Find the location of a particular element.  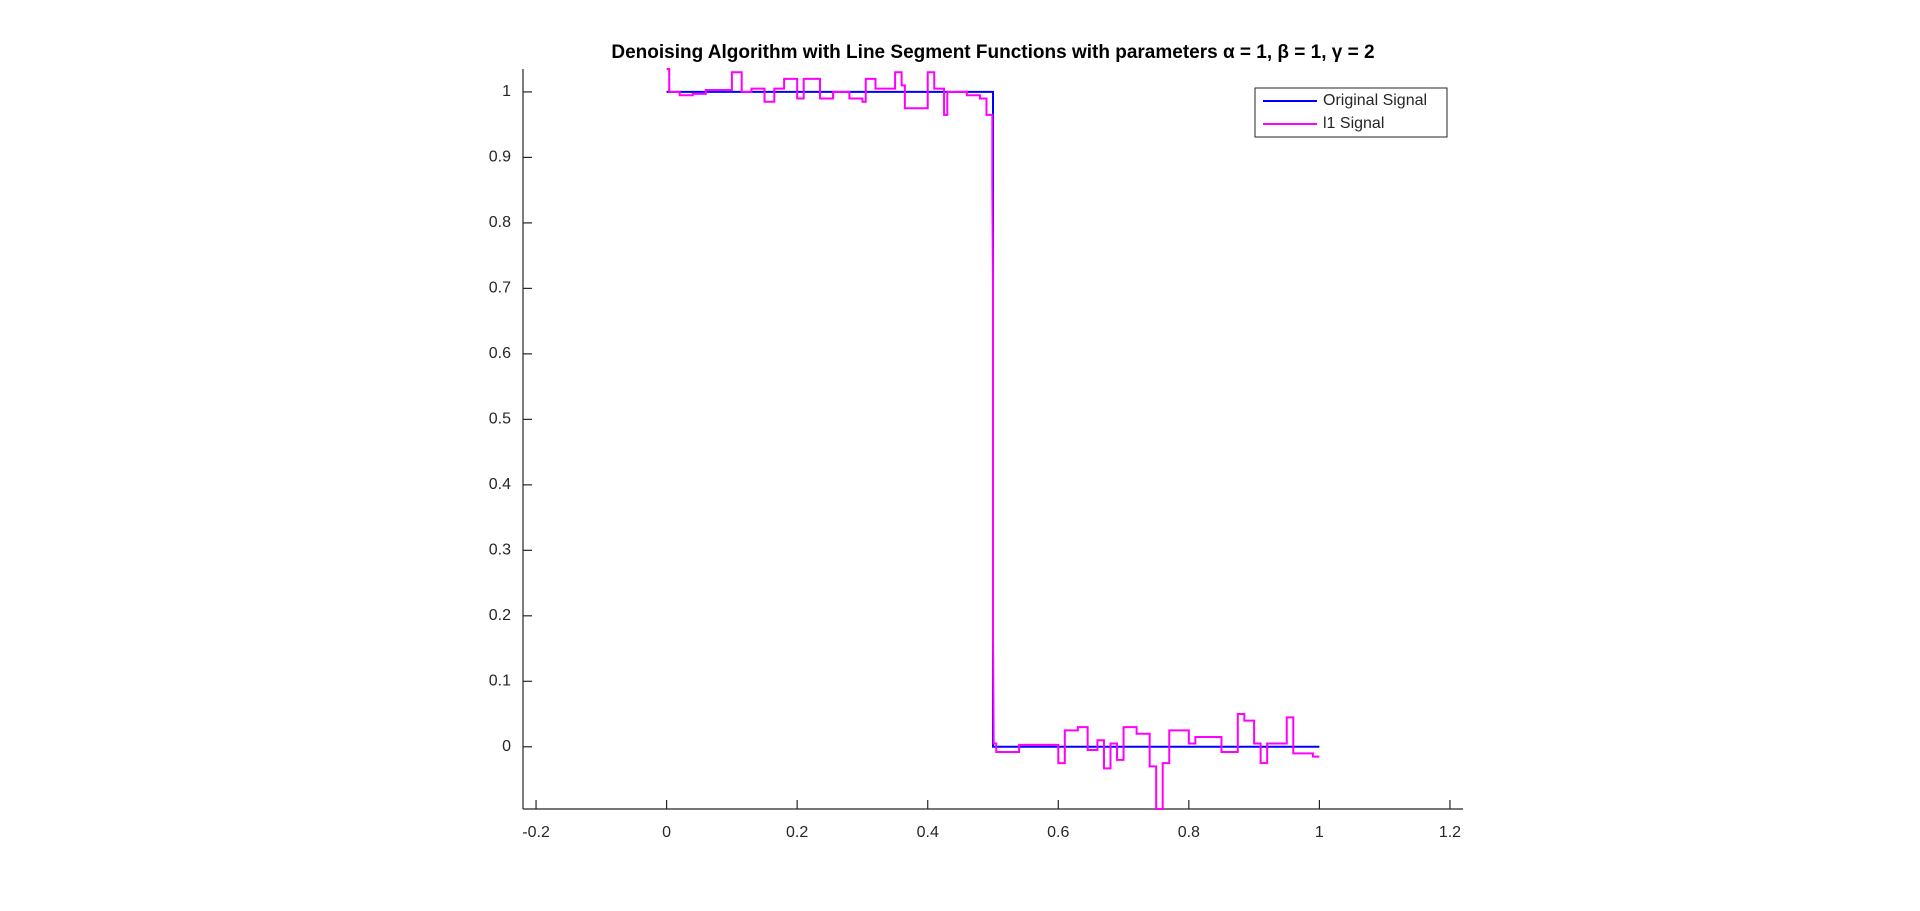

x-tick-label: 0.8 is located at coordinates (1189, 832).